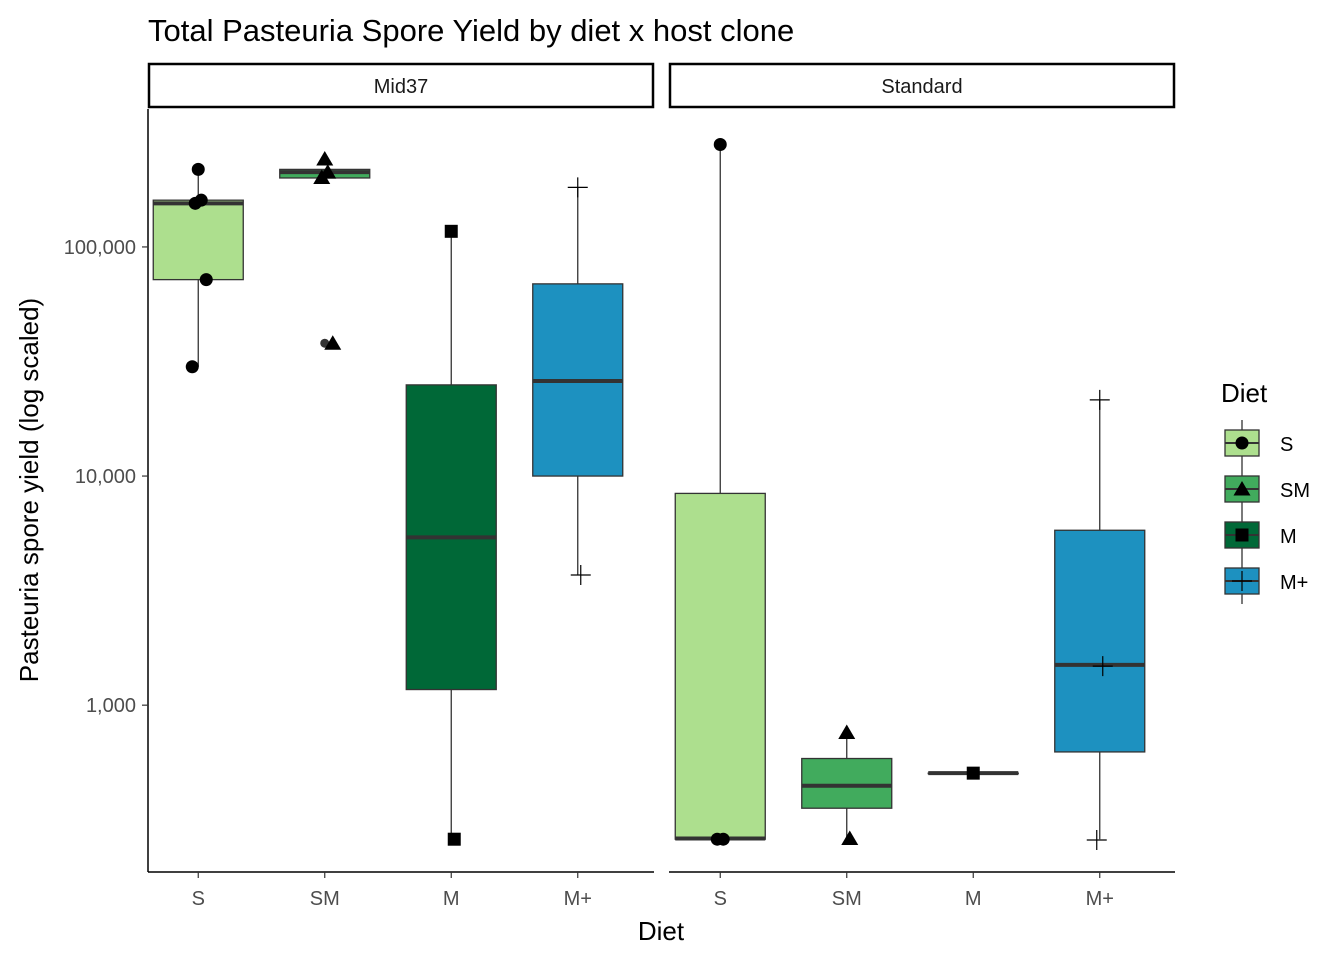 Image resolution: width=1344 pixels, height=965 pixels. I want to click on y-tick-label: 100,000, so click(100, 248).